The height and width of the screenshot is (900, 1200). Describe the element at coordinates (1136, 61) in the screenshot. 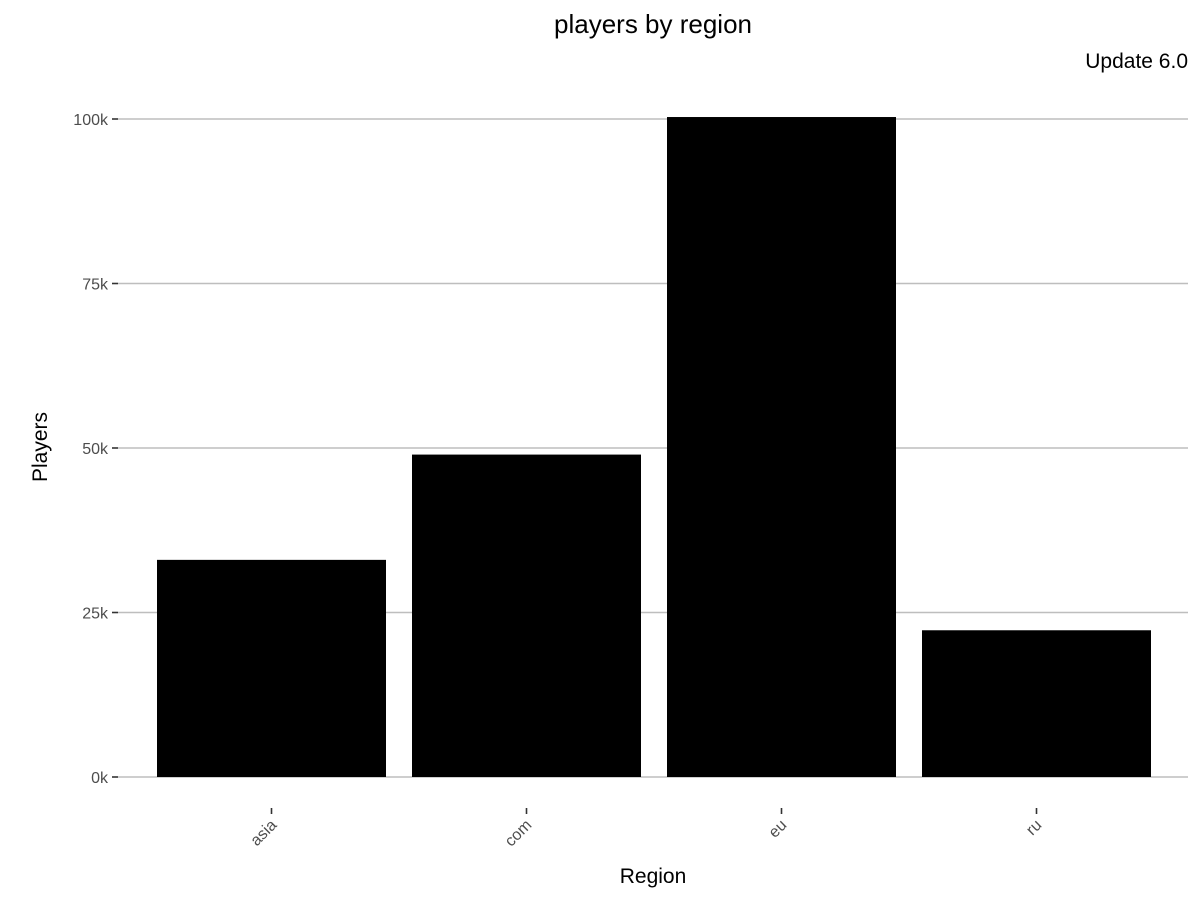

I see `chart-subtitle: Update 6.0` at that location.